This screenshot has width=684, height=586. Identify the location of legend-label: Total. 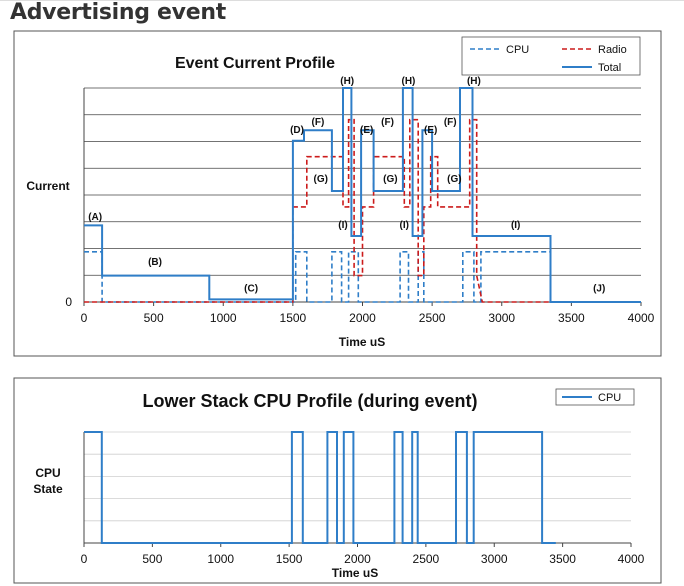
(609, 68).